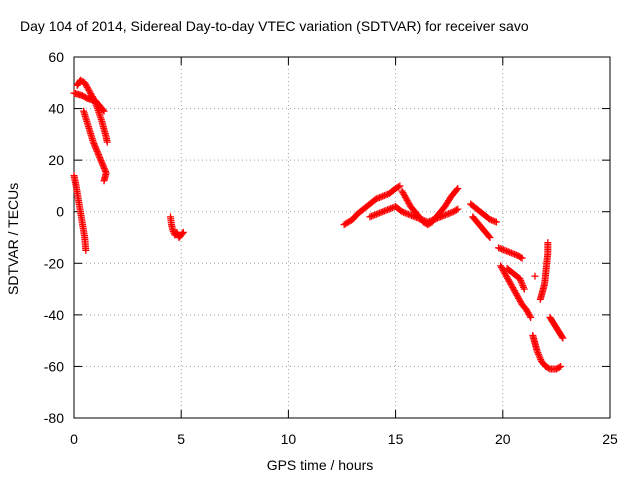 The image size is (640, 480). What do you see at coordinates (54, 418) in the screenshot?
I see `y-tick-label: -80` at bounding box center [54, 418].